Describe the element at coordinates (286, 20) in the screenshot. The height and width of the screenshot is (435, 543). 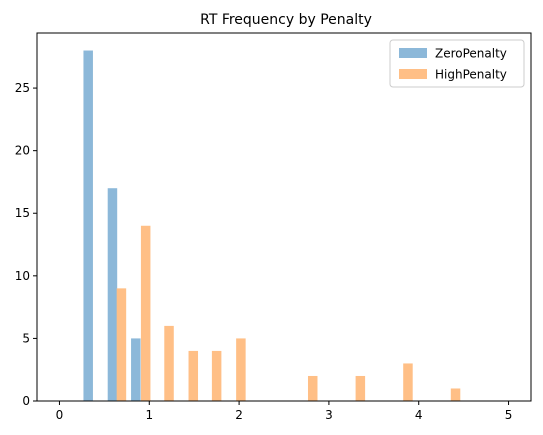
I see `chart-title: RT Frequency by Penalty` at that location.